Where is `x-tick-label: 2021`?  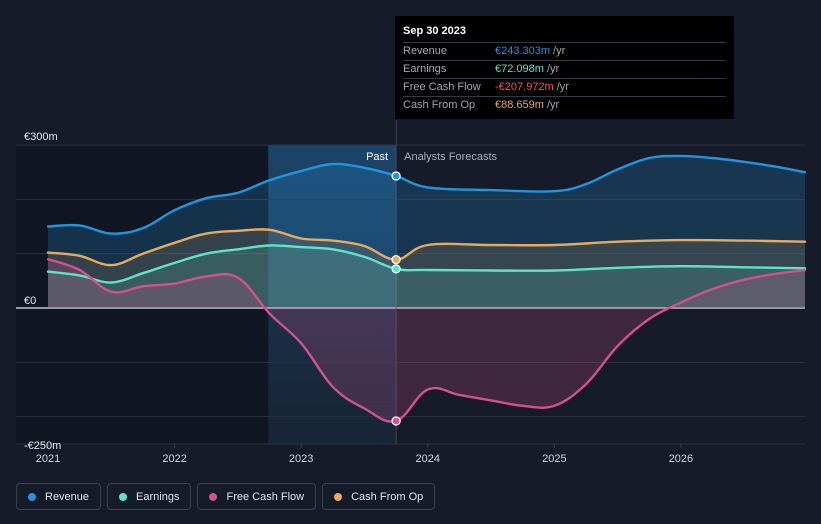
x-tick-label: 2021 is located at coordinates (48, 459).